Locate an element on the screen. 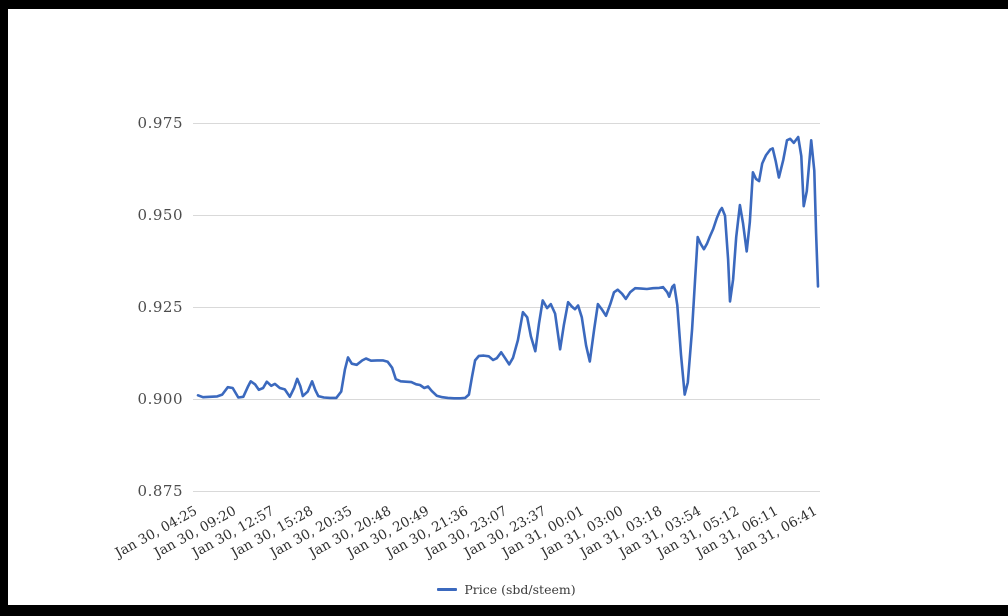 The height and width of the screenshot is (616, 1008). y-axis-tick-label: 0.925 is located at coordinates (160, 306).